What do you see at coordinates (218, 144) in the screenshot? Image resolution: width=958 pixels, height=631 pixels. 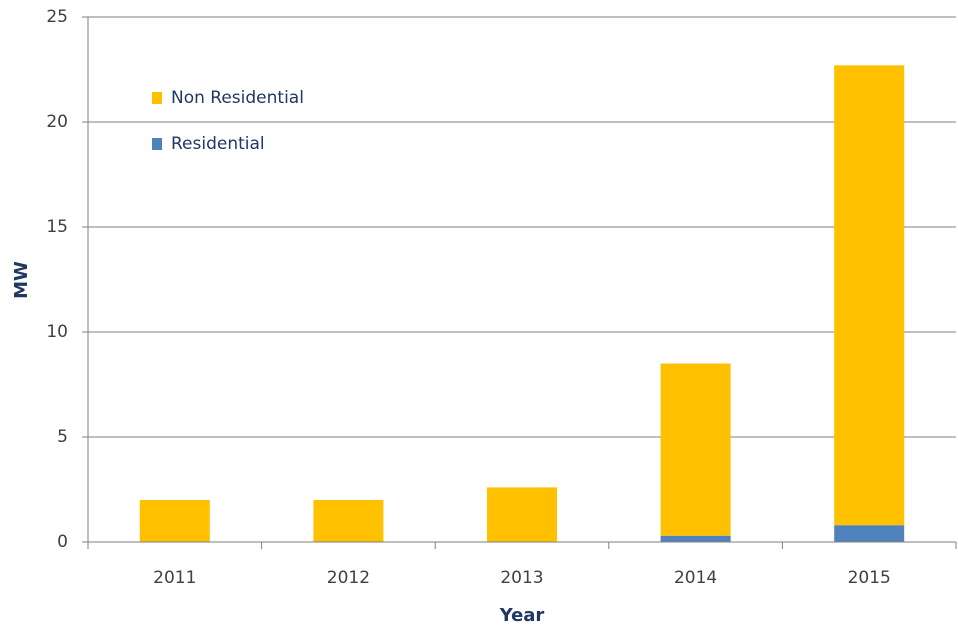 I see `legend-label: Residential` at bounding box center [218, 144].